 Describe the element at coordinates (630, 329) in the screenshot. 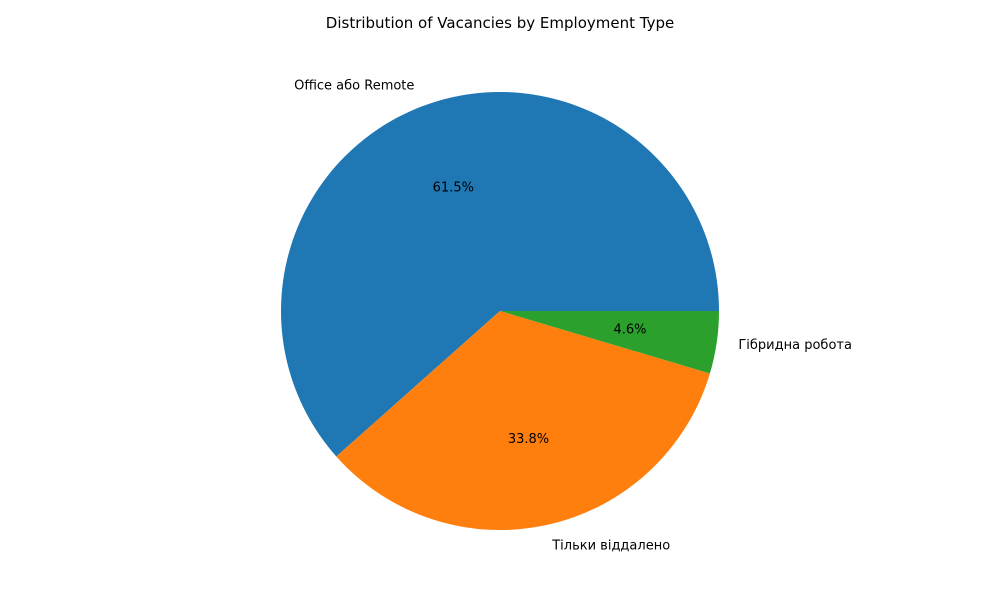

I see `slice-value-label-3: 4.6%` at that location.